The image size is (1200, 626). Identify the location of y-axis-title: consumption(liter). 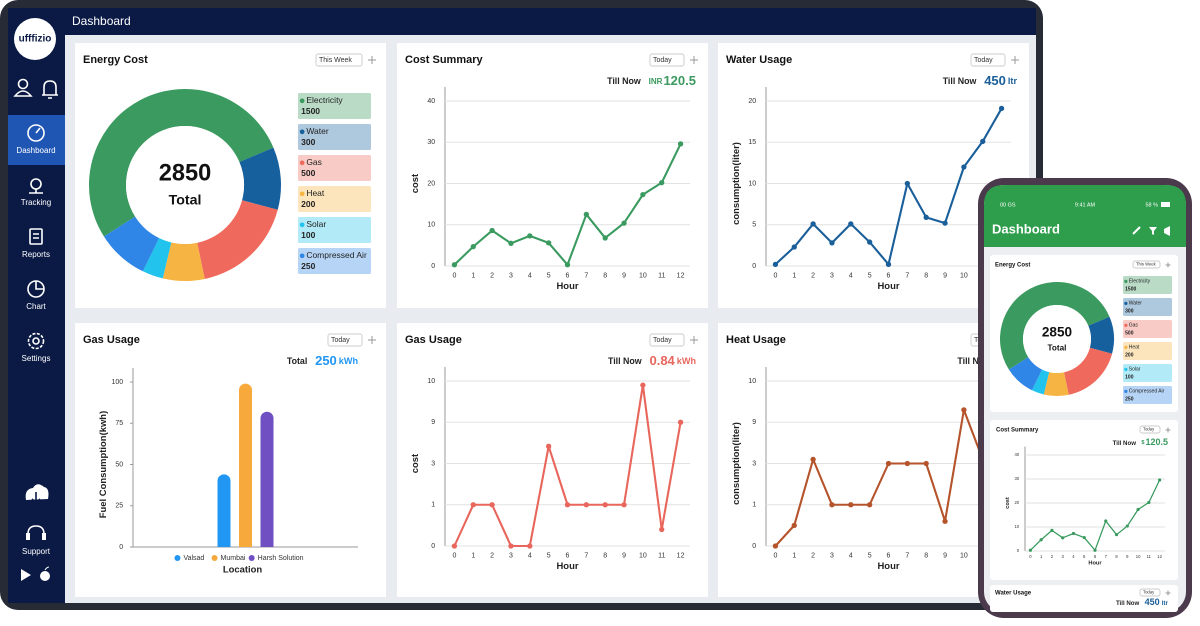
(736, 183).